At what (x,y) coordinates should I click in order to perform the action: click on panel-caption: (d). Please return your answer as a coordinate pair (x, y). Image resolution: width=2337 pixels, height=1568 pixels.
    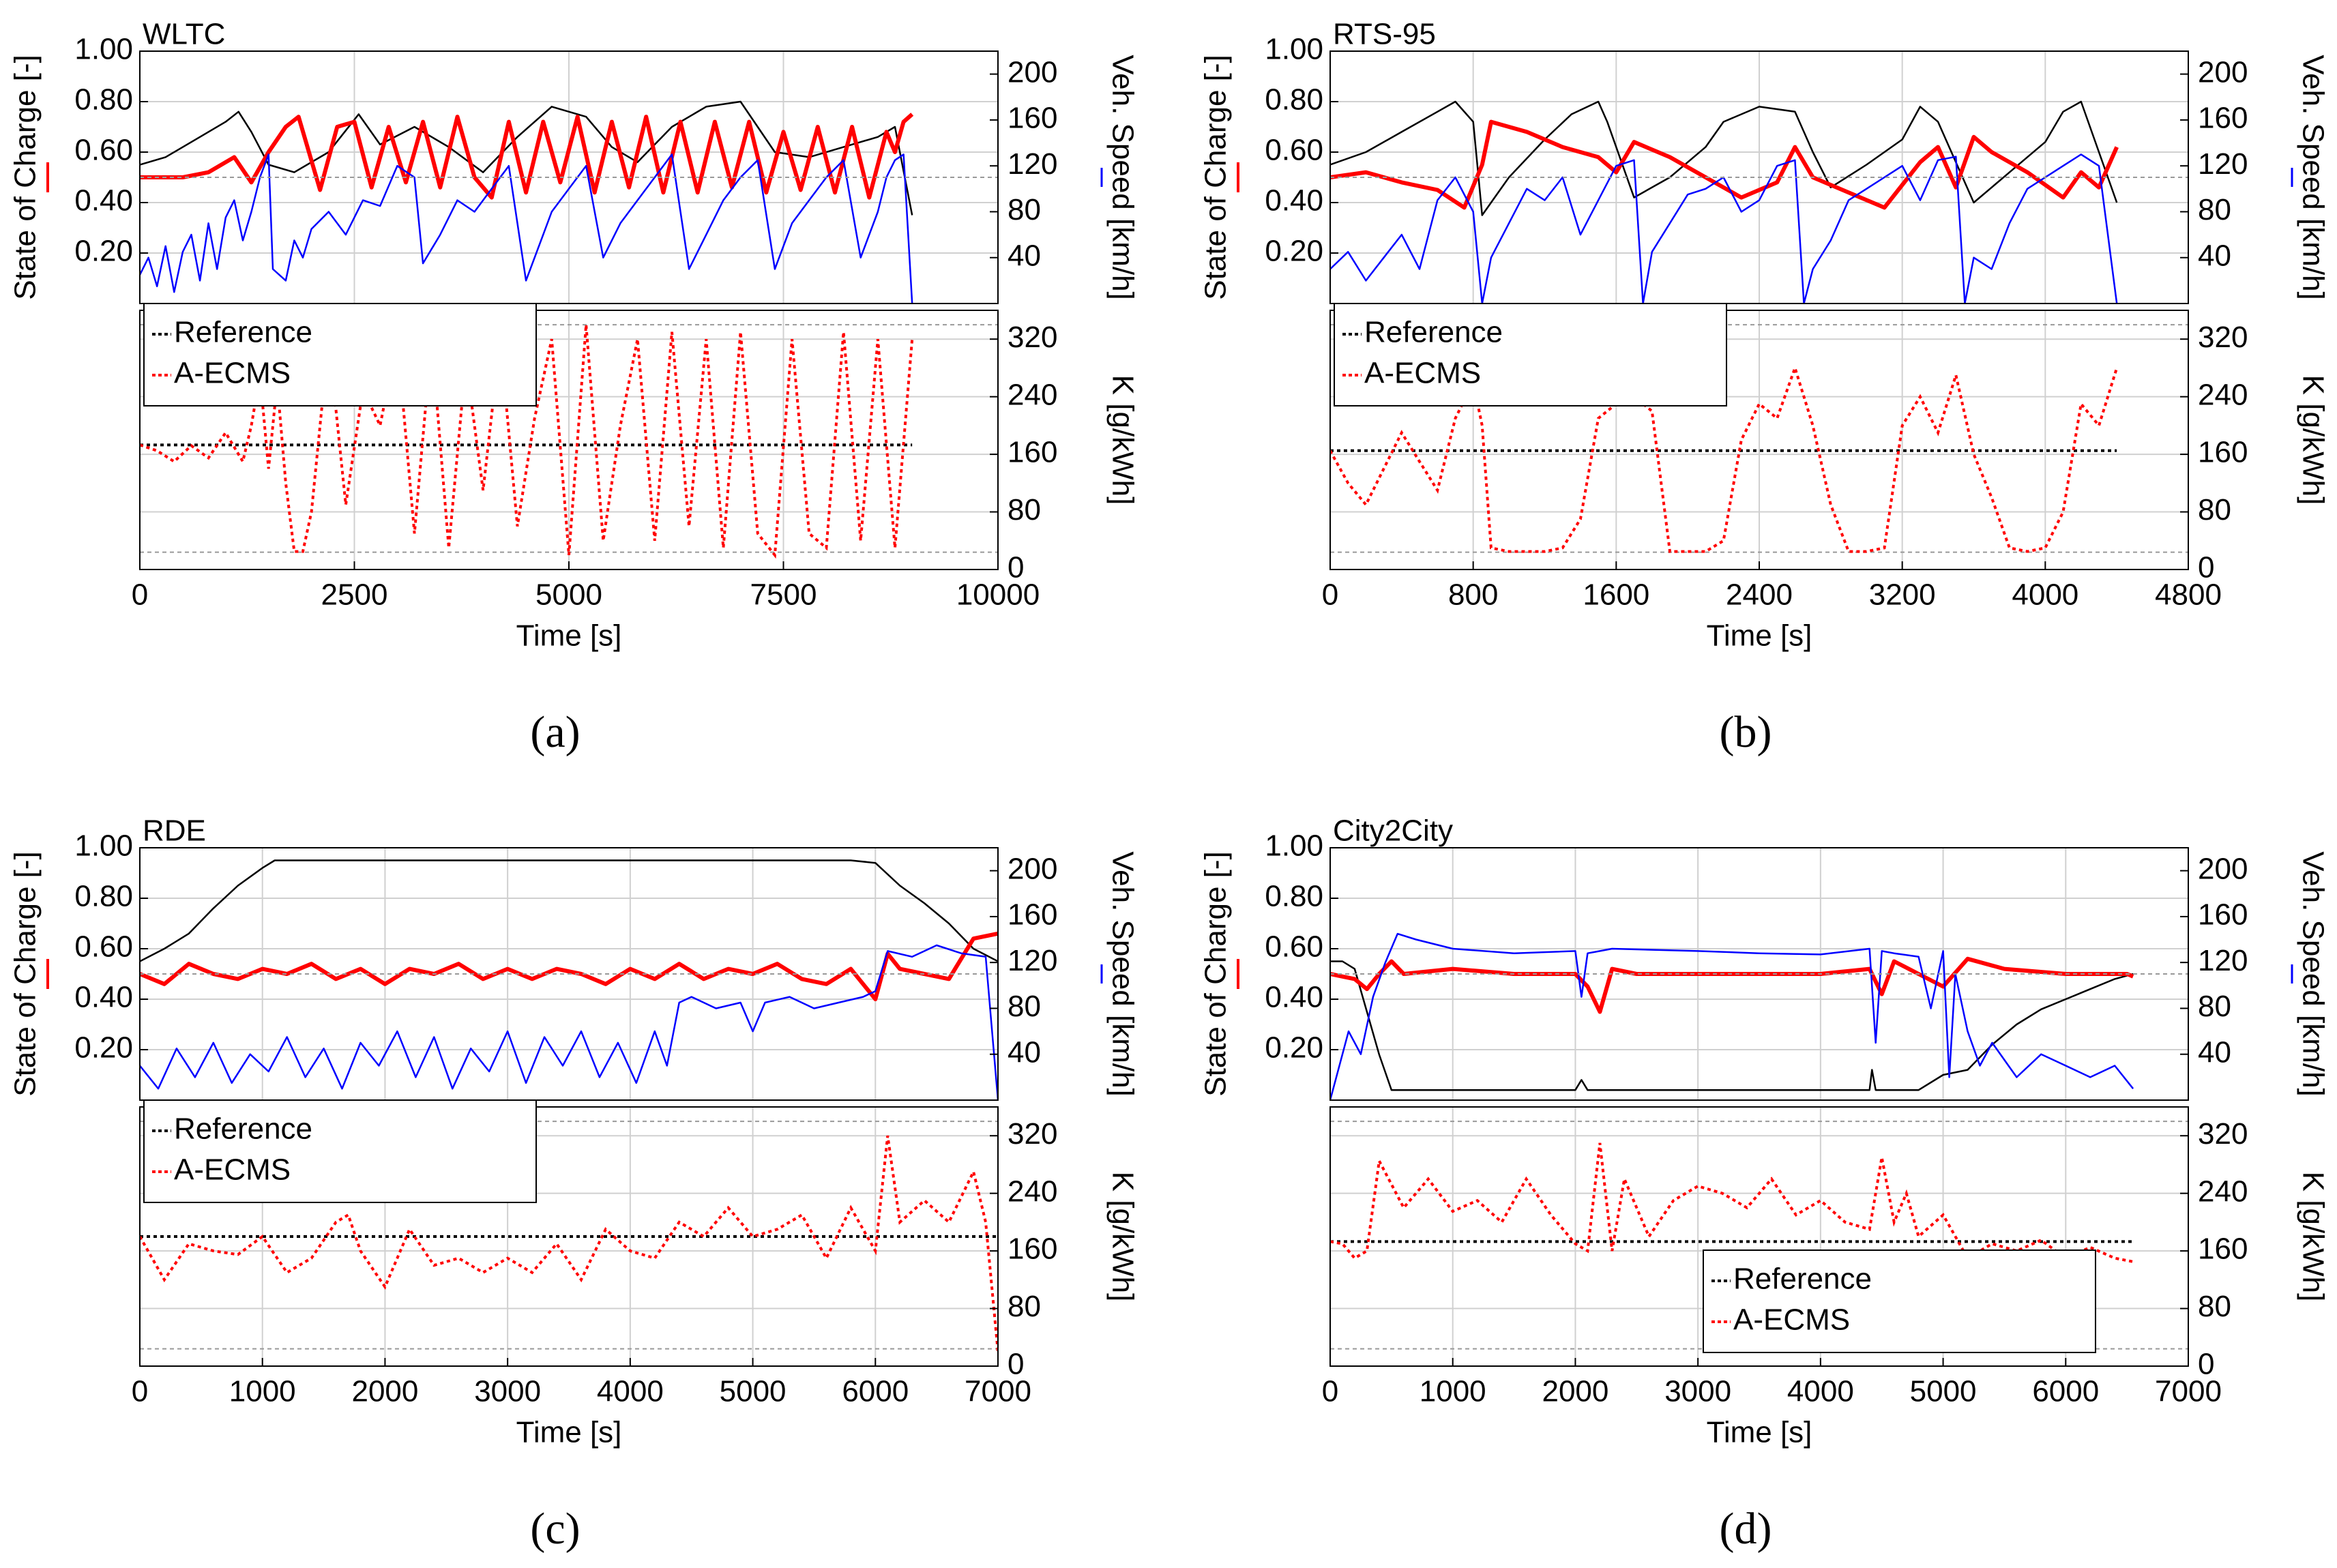
    Looking at the image, I should click on (1746, 1529).